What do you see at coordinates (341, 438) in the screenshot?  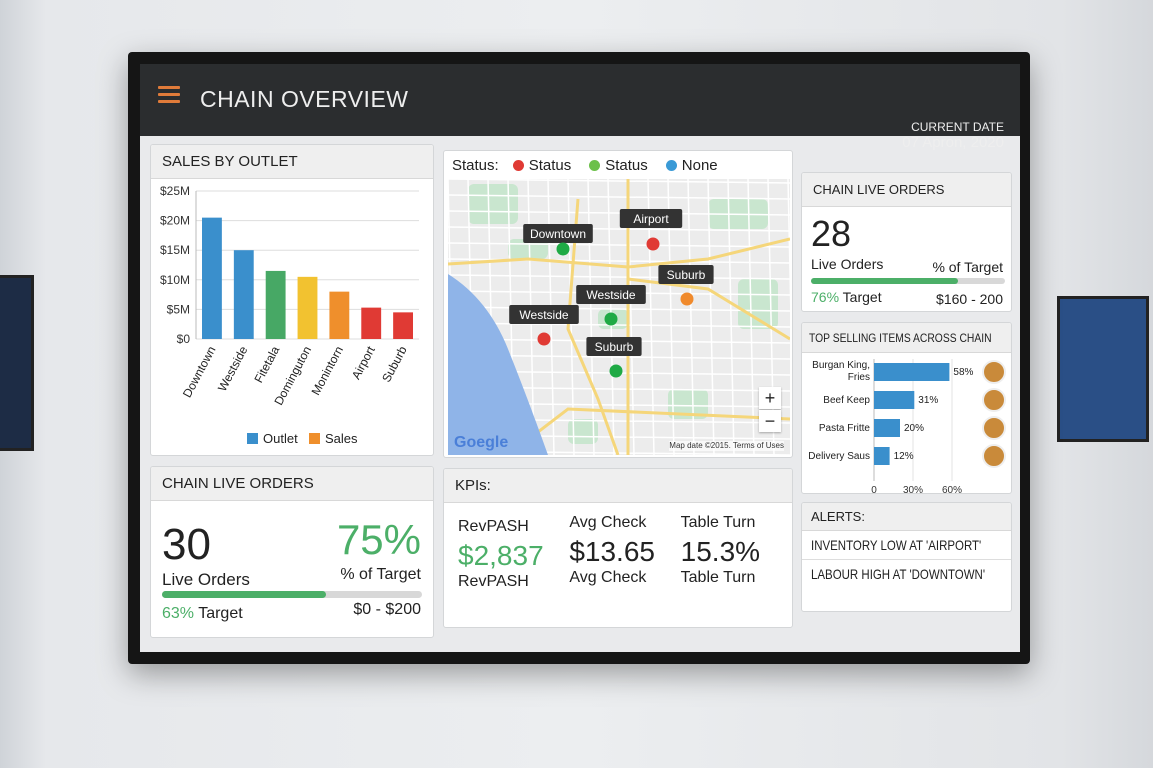 I see `legend-label: Sales` at bounding box center [341, 438].